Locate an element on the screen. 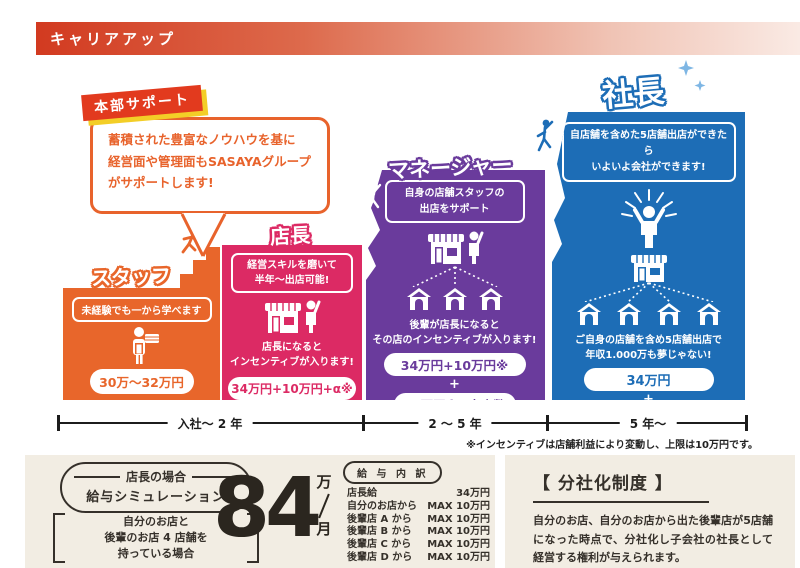 The height and width of the screenshot is (568, 800). timeline-axis is located at coordinates (403, 423).